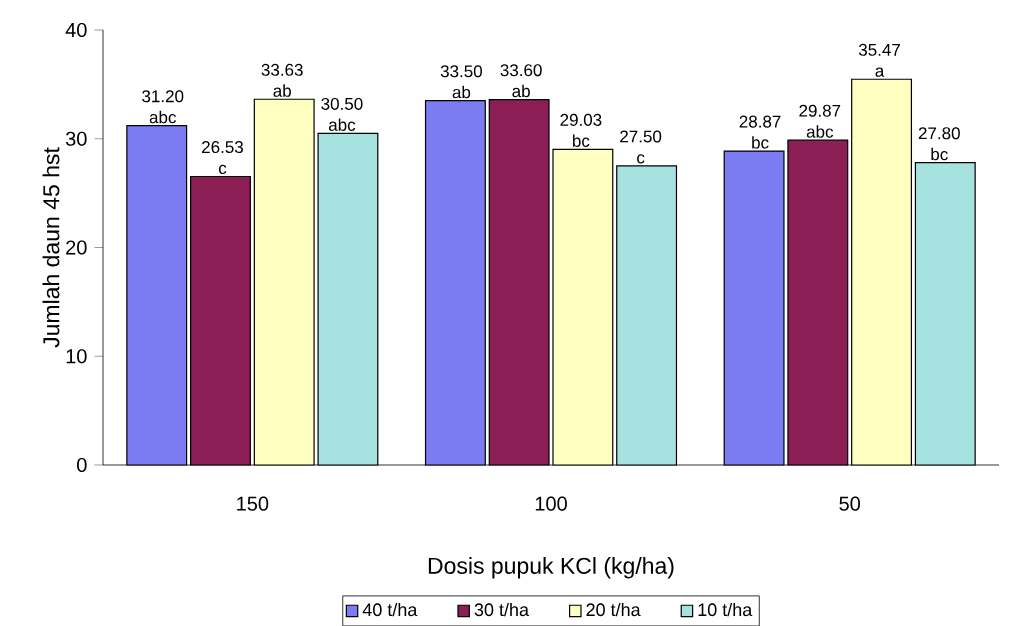 This screenshot has height=626, width=1010. I want to click on y-tick-label: 40, so click(76, 29).